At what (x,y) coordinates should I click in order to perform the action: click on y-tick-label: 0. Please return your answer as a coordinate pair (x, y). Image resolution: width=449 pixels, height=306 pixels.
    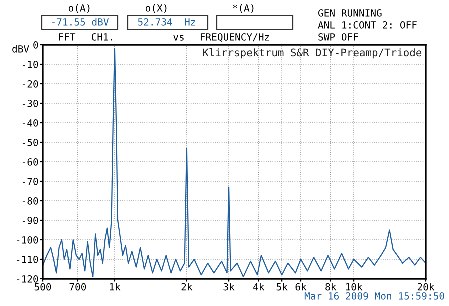
    Looking at the image, I should click on (36, 45).